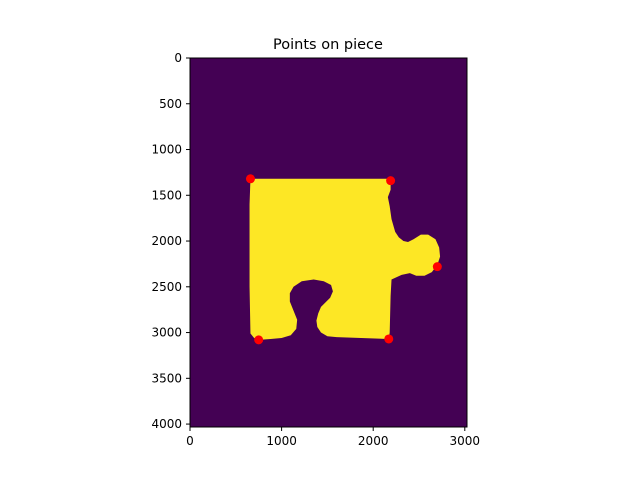 Image resolution: width=640 pixels, height=480 pixels. I want to click on y-tick-label: 2000, so click(166, 241).